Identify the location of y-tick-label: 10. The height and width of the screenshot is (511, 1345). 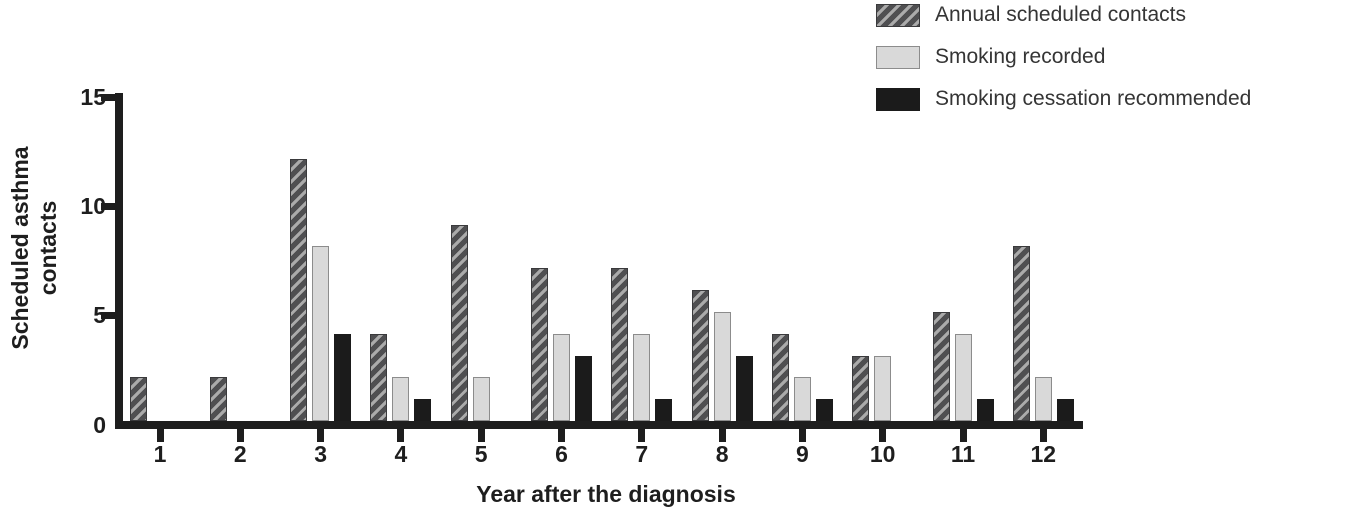
(93, 206).